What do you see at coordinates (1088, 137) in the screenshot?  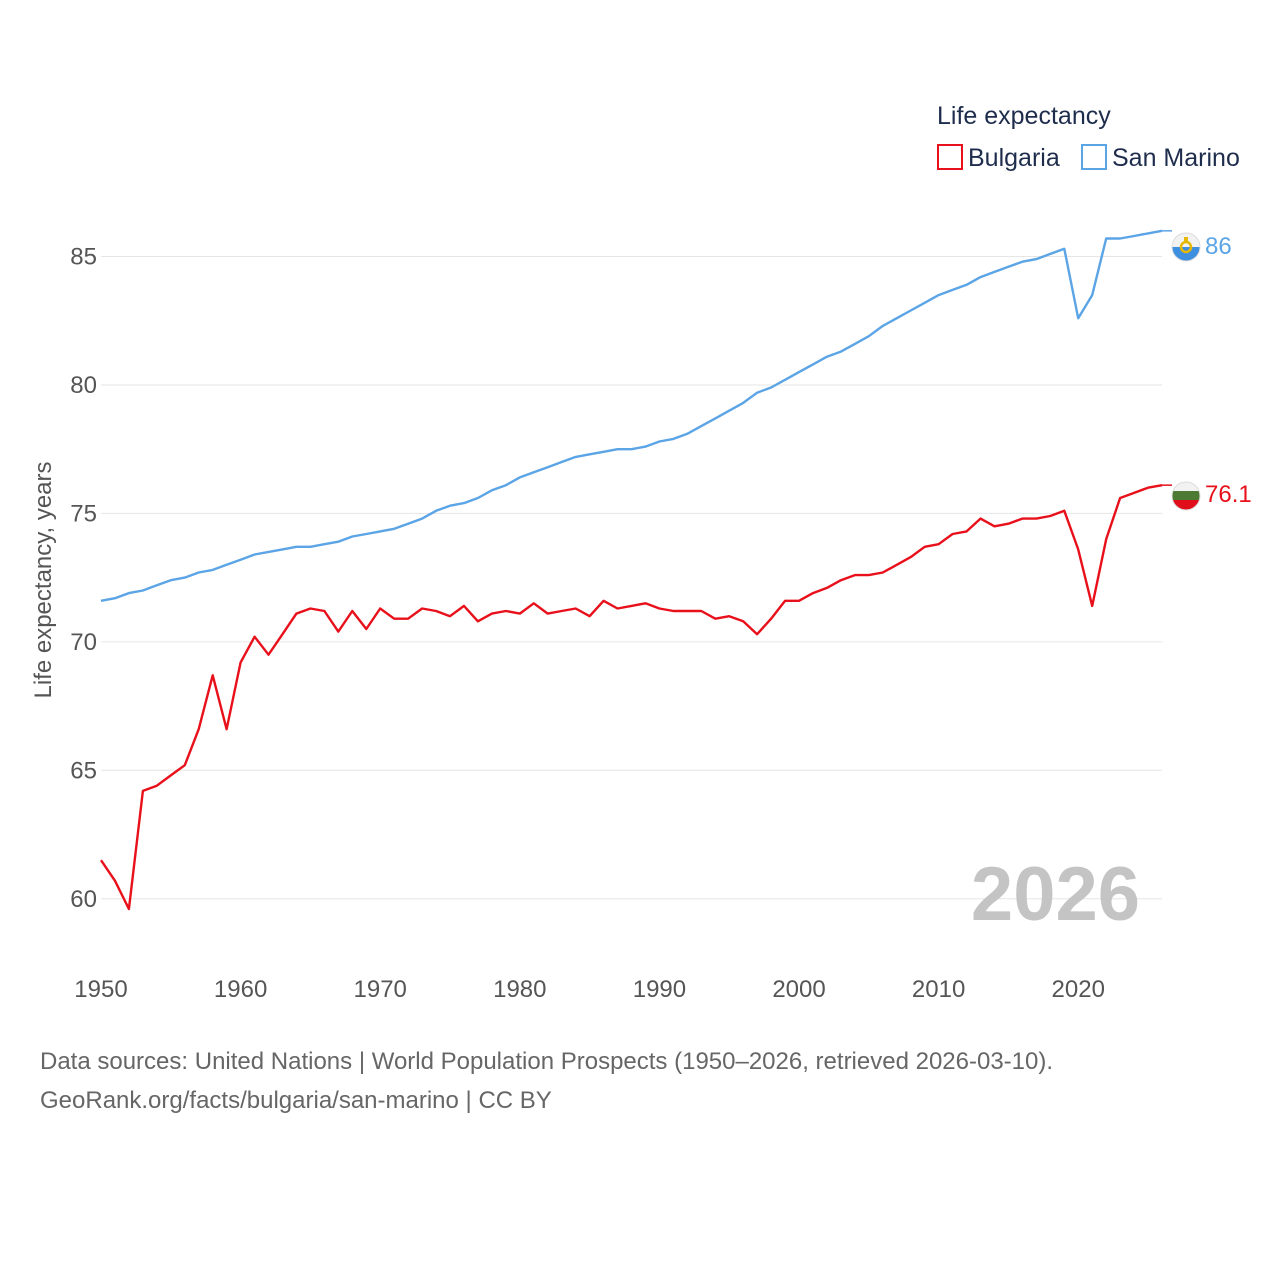 I see `legend: Life expectancy Bulgaria San Marino` at bounding box center [1088, 137].